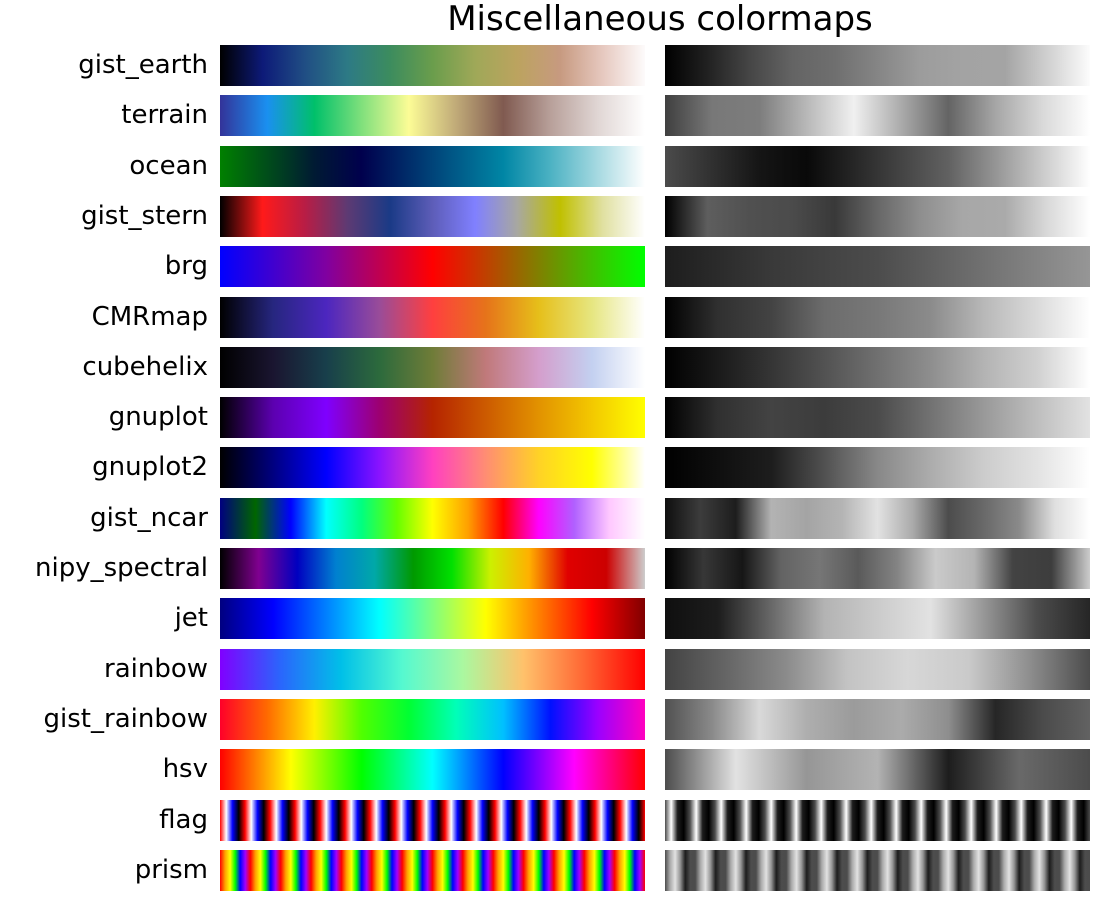  What do you see at coordinates (186, 266) in the screenshot?
I see `colormap-label: brg` at bounding box center [186, 266].